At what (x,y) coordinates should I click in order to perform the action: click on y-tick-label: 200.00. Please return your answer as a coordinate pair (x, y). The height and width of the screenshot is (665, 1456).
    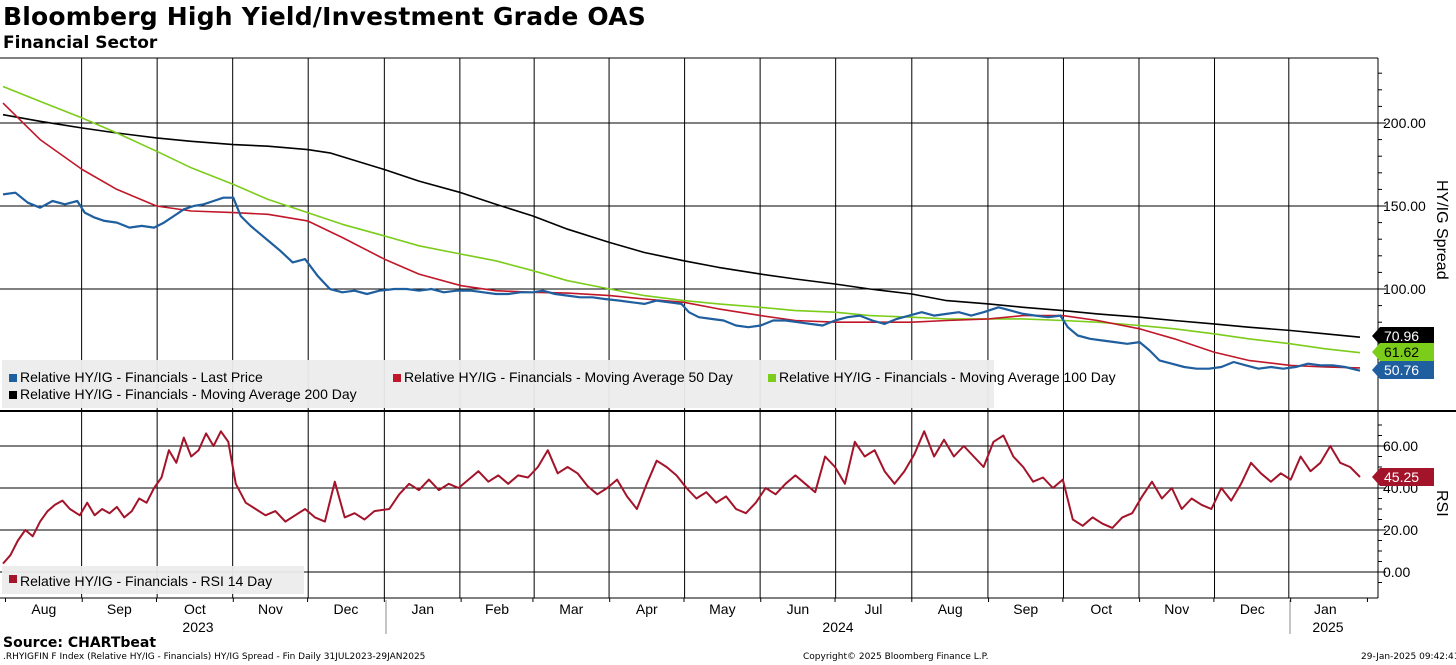
    Looking at the image, I should click on (1404, 123).